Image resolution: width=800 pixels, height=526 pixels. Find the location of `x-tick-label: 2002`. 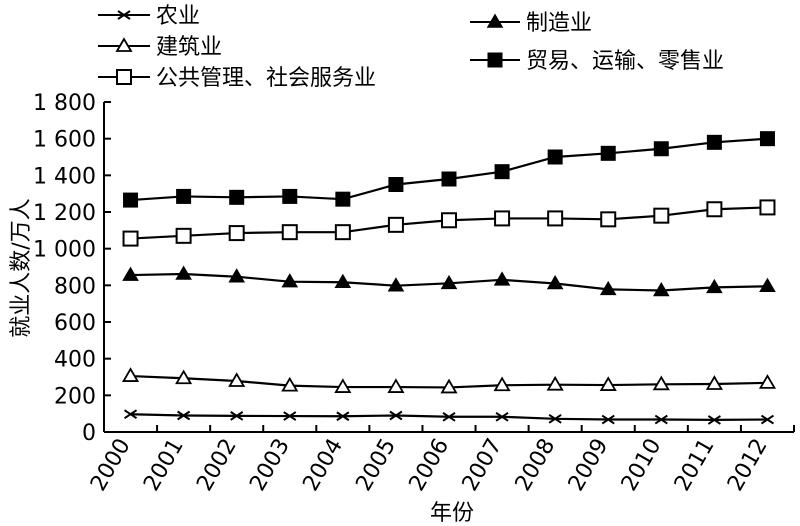

x-tick-label: 2002 is located at coordinates (217, 465).